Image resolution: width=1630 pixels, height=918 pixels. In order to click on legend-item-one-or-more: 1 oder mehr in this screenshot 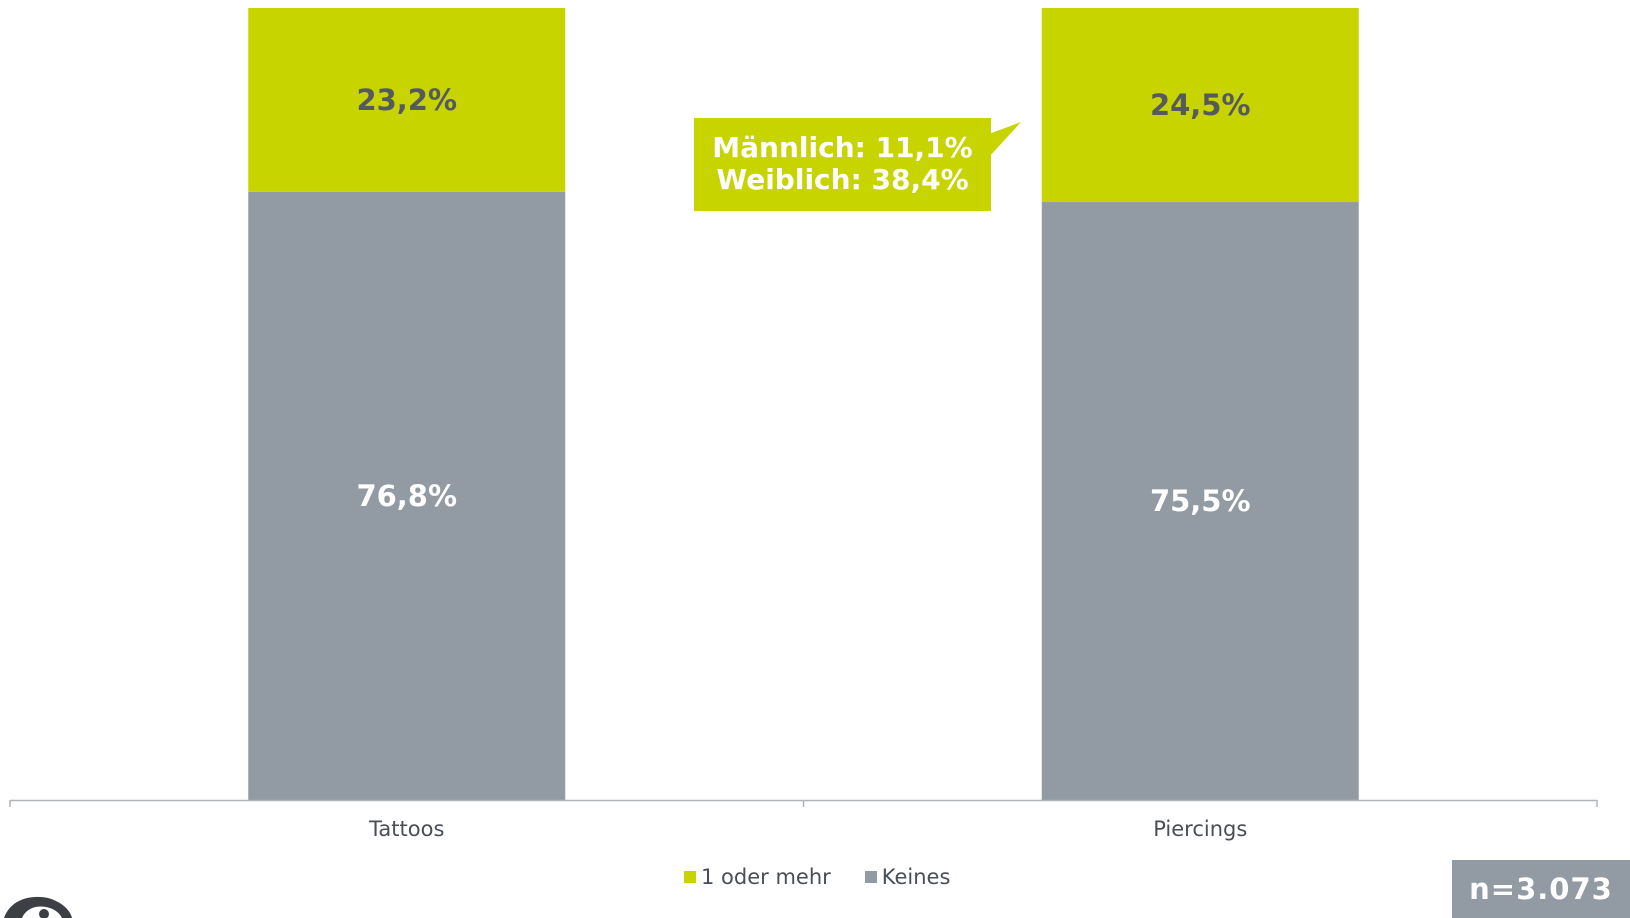, I will do `click(757, 877)`.